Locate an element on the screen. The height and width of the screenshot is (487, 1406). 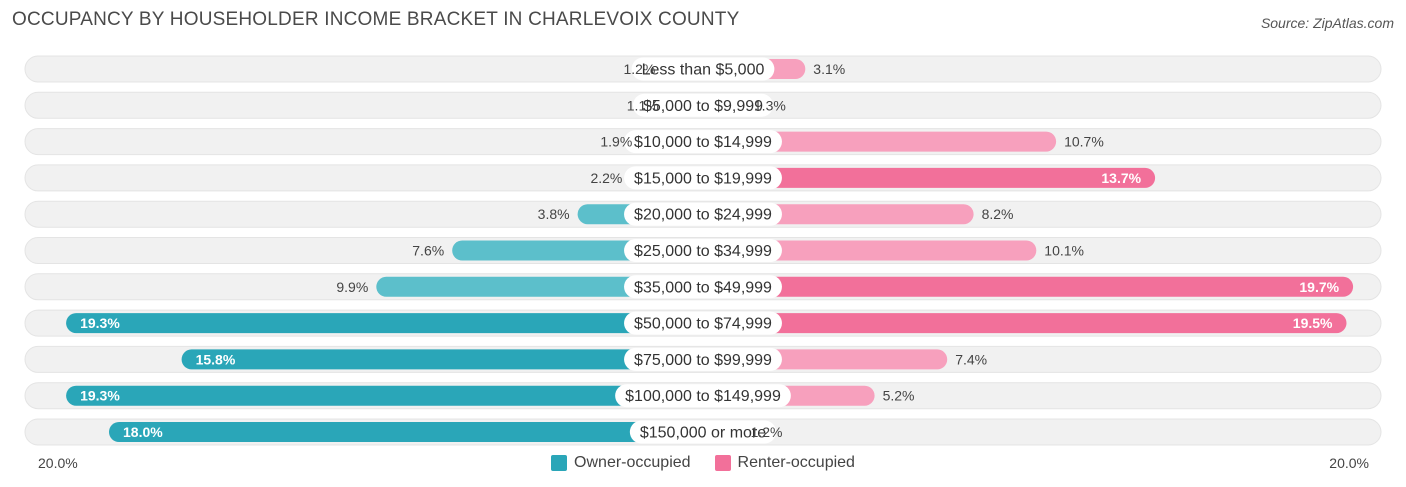
legend-item-owner: Owner-occupied is located at coordinates (621, 463).